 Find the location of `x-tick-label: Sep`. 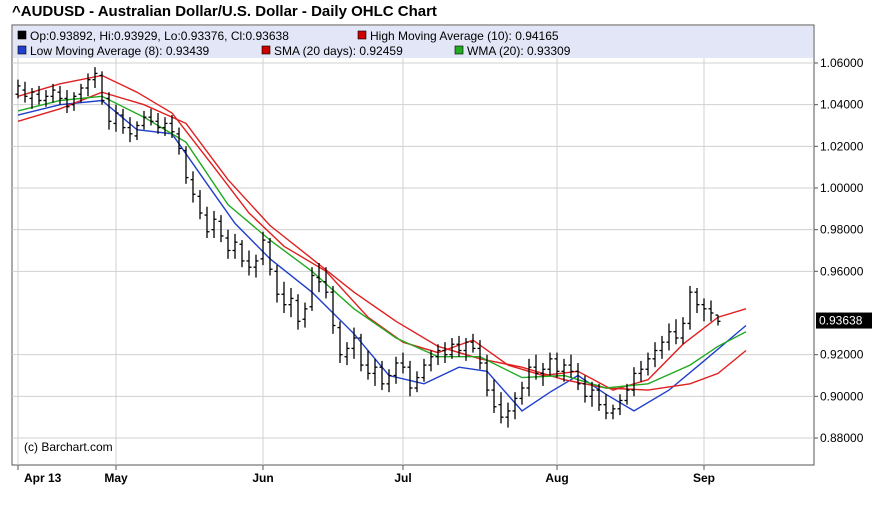

x-tick-label: Sep is located at coordinates (704, 478).